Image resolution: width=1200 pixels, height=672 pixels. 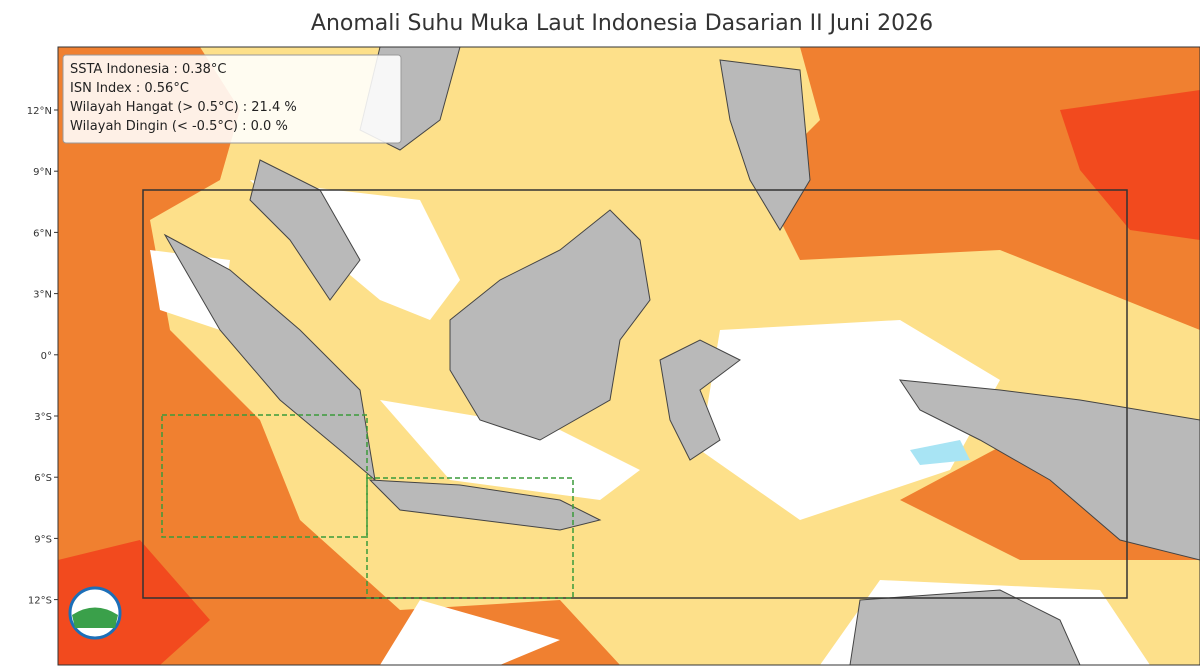 What do you see at coordinates (129, 88) in the screenshot?
I see `info-line: ISN Index : 0.56°C` at bounding box center [129, 88].